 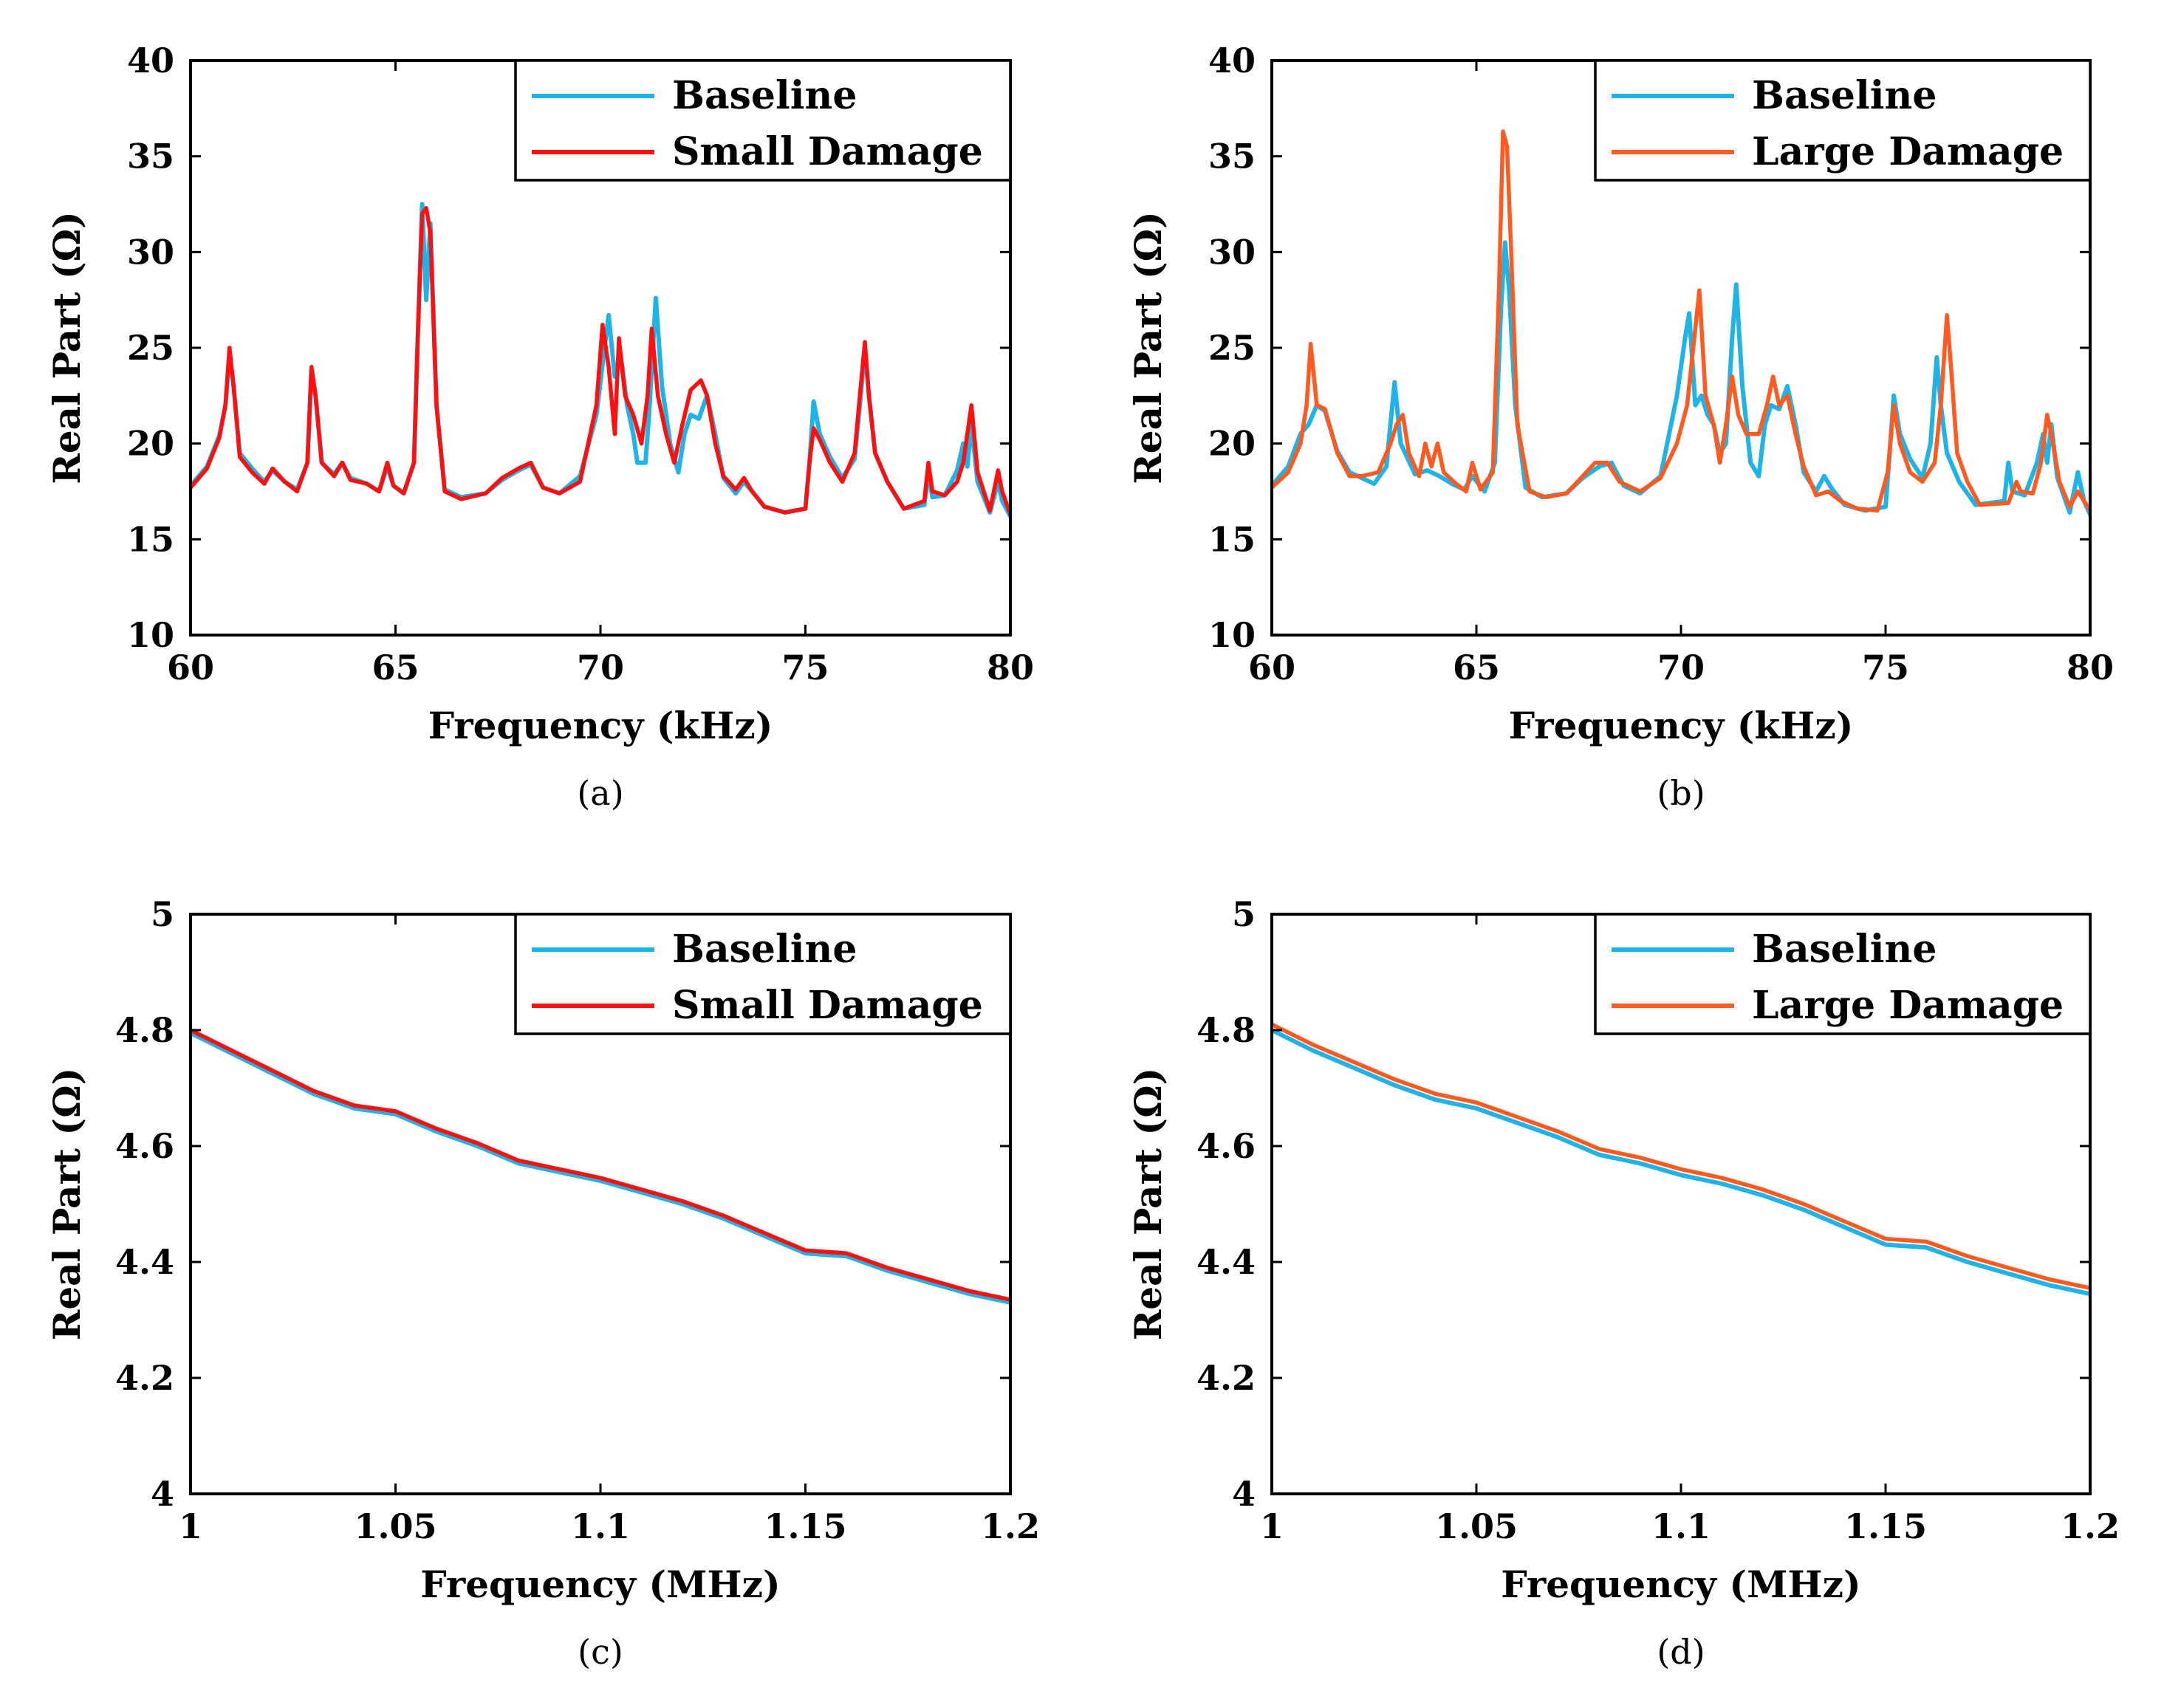 What do you see at coordinates (600, 793) in the screenshot?
I see `panel-caption: (a)` at bounding box center [600, 793].